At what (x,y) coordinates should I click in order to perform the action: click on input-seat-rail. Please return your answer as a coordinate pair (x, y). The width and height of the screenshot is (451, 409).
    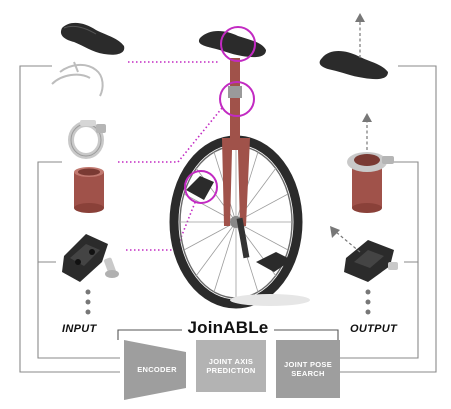
    Looking at the image, I should click on (77, 79).